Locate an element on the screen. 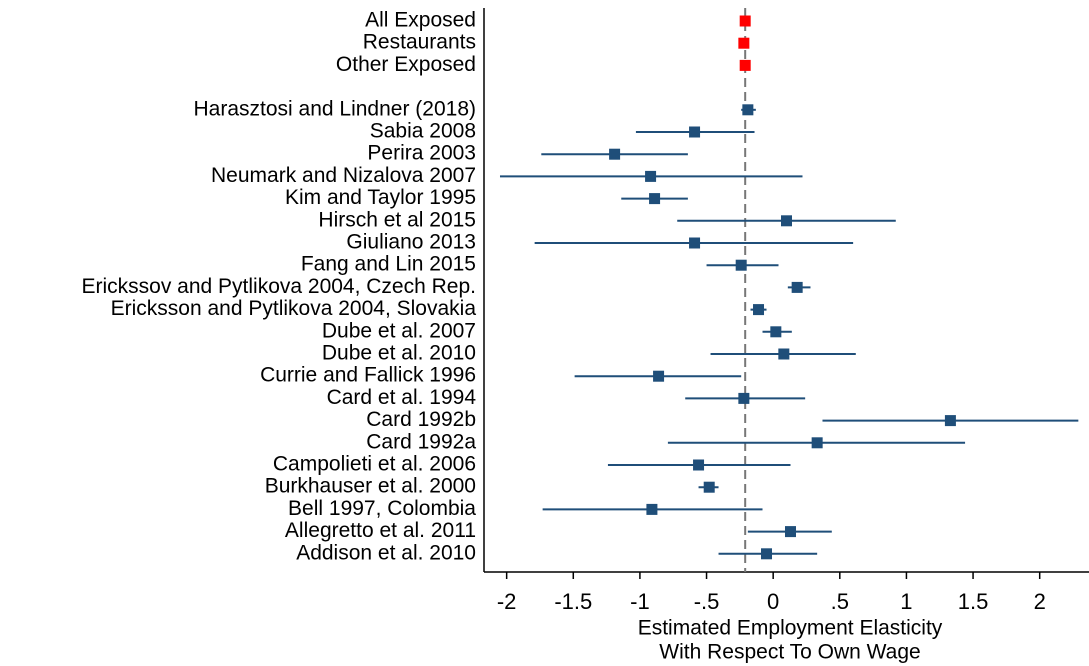 The image size is (1089, 666). row-label: Sabia 2008 is located at coordinates (423, 131).